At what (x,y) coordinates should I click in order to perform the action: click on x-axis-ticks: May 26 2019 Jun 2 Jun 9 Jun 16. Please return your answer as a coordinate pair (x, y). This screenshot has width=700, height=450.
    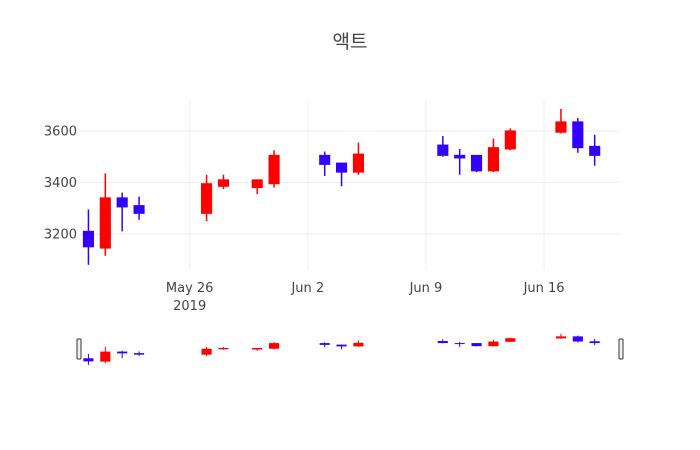
    Looking at the image, I should click on (365, 297).